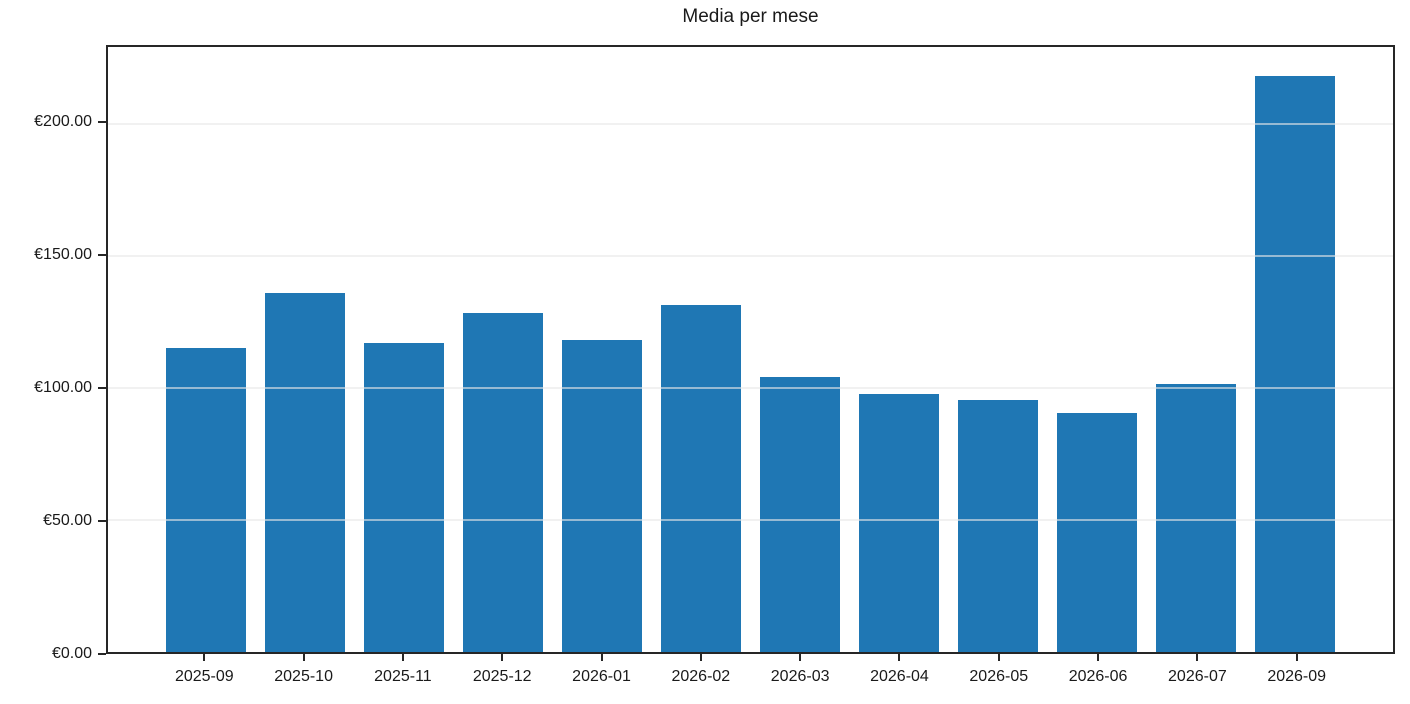 The width and height of the screenshot is (1410, 704). What do you see at coordinates (750, 16) in the screenshot?
I see `chart-title: Media per mese` at bounding box center [750, 16].